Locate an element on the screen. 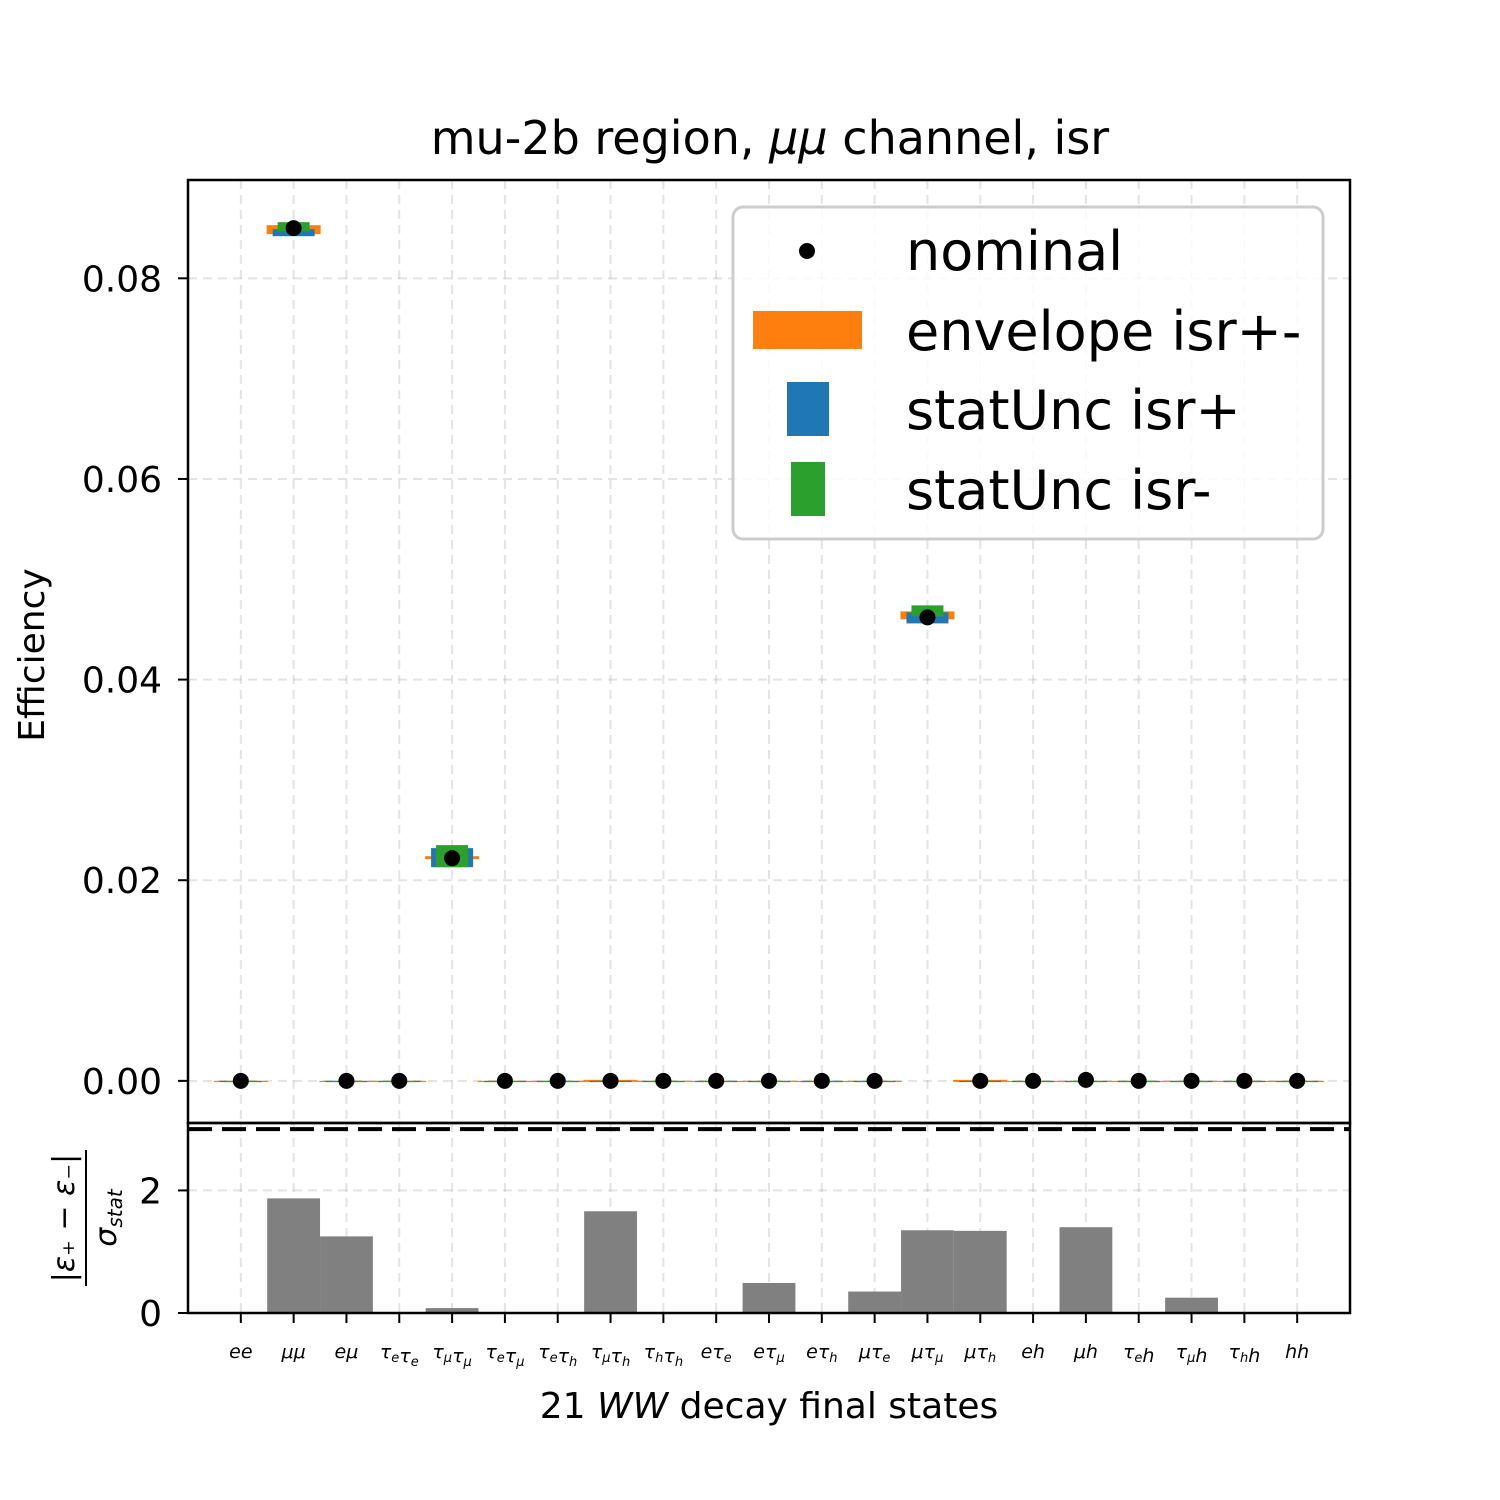 The width and height of the screenshot is (1500, 1500). category-label: ee is located at coordinates (240, 1352).